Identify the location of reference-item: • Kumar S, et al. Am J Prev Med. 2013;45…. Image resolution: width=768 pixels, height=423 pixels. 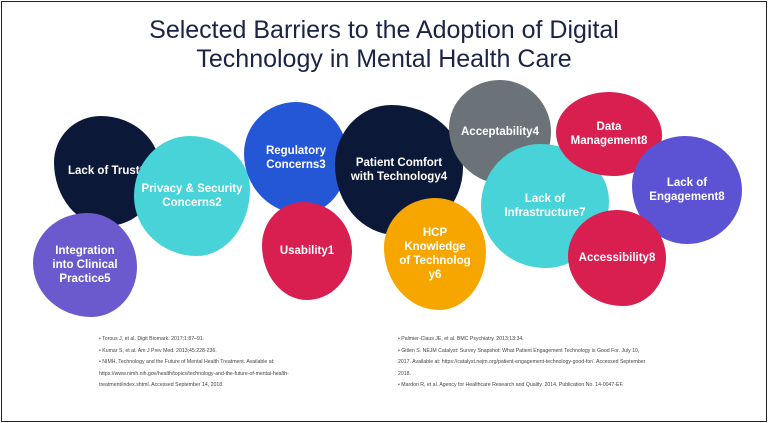
(158, 350).